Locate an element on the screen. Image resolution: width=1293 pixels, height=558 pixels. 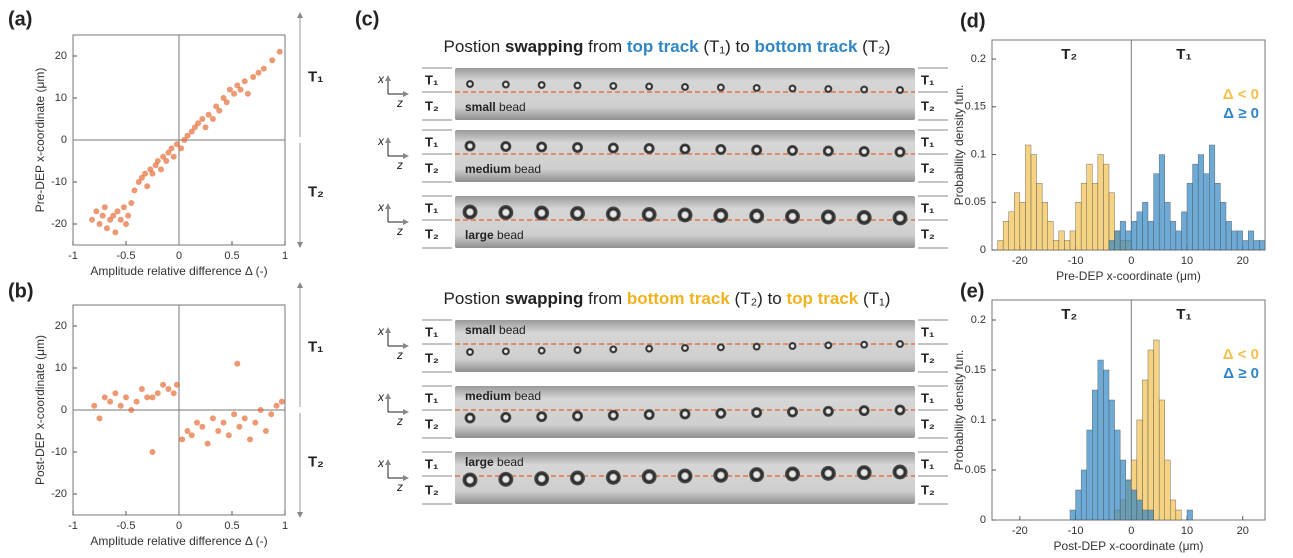
x-tick-label: -10 is located at coordinates (1076, 531).